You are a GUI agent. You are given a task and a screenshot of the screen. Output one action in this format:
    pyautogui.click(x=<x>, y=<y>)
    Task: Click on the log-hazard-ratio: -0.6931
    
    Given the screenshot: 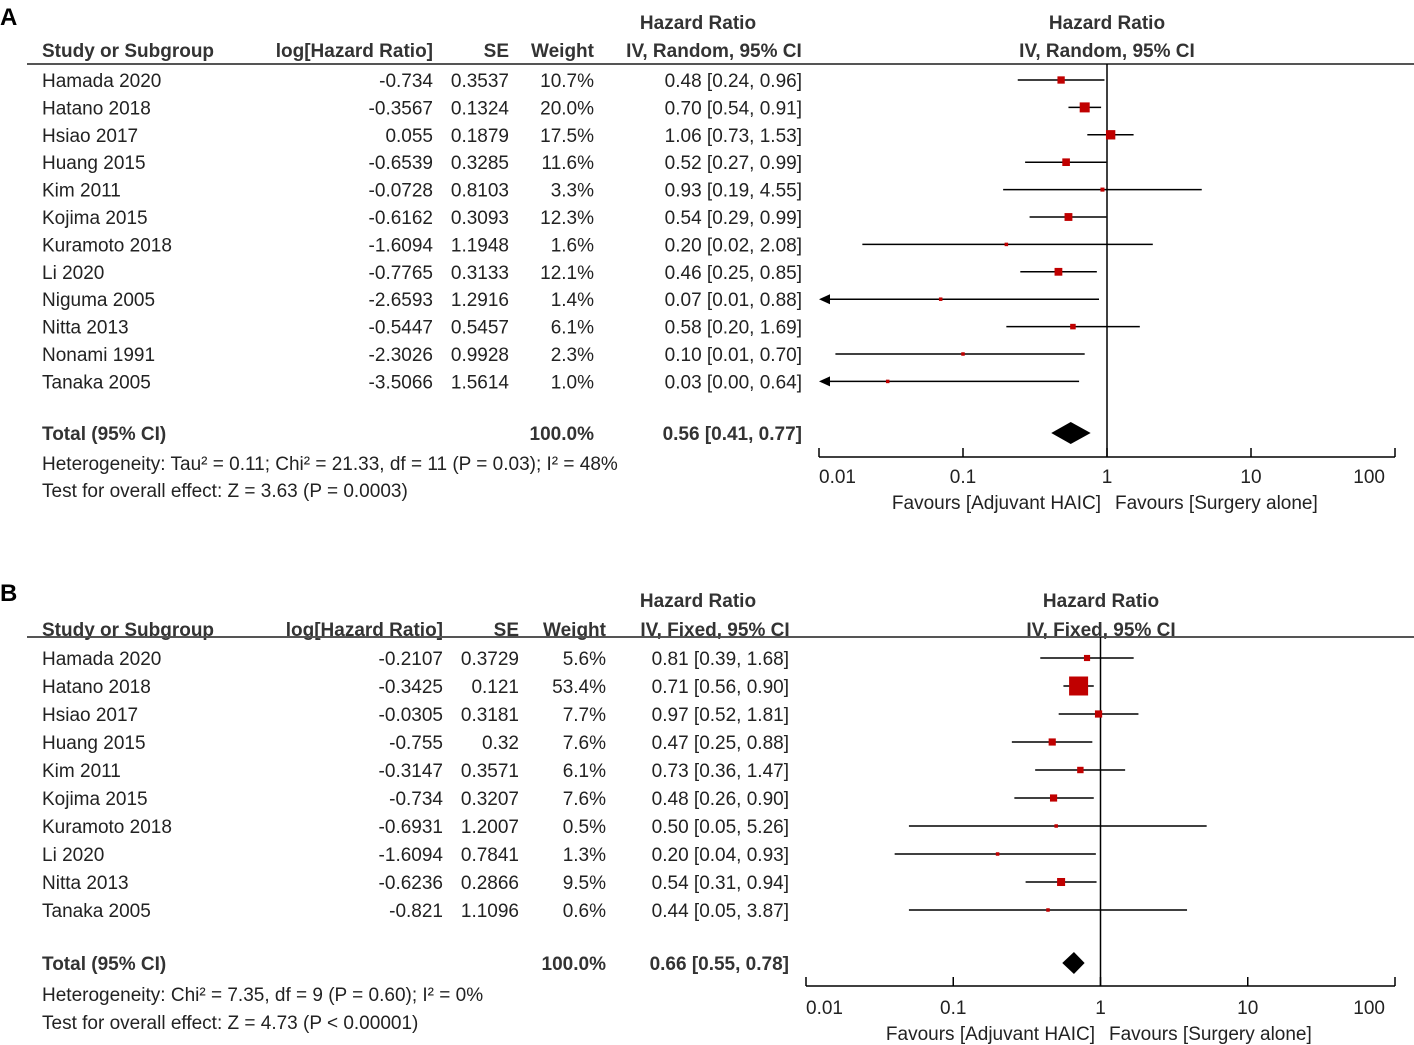 What is the action you would take?
    pyautogui.click(x=411, y=827)
    